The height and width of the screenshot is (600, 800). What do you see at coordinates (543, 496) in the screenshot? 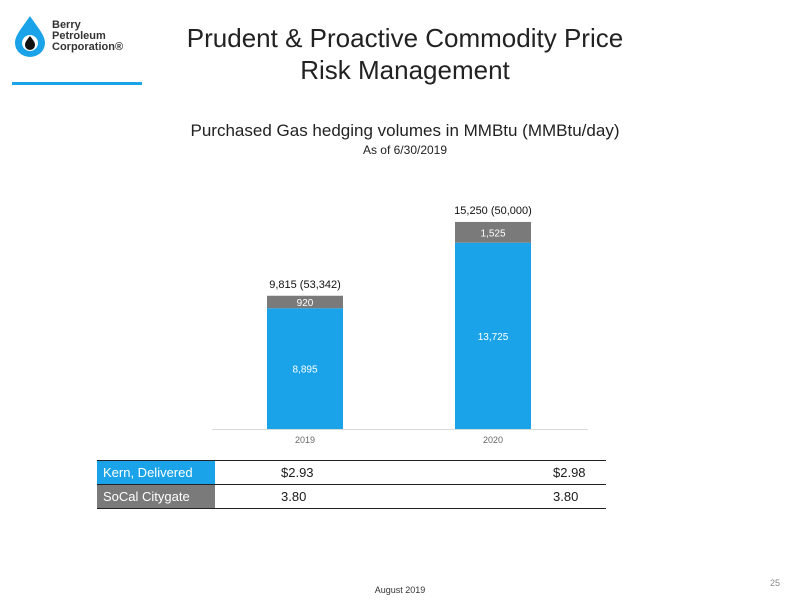
I see `price-2020: 3.80` at bounding box center [543, 496].